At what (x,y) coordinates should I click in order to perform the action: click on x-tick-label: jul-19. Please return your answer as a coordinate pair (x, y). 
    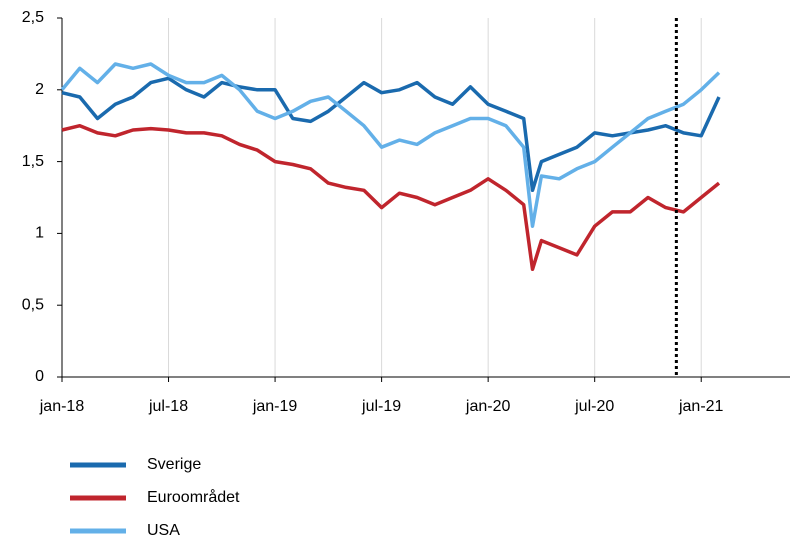
    Looking at the image, I should click on (381, 406).